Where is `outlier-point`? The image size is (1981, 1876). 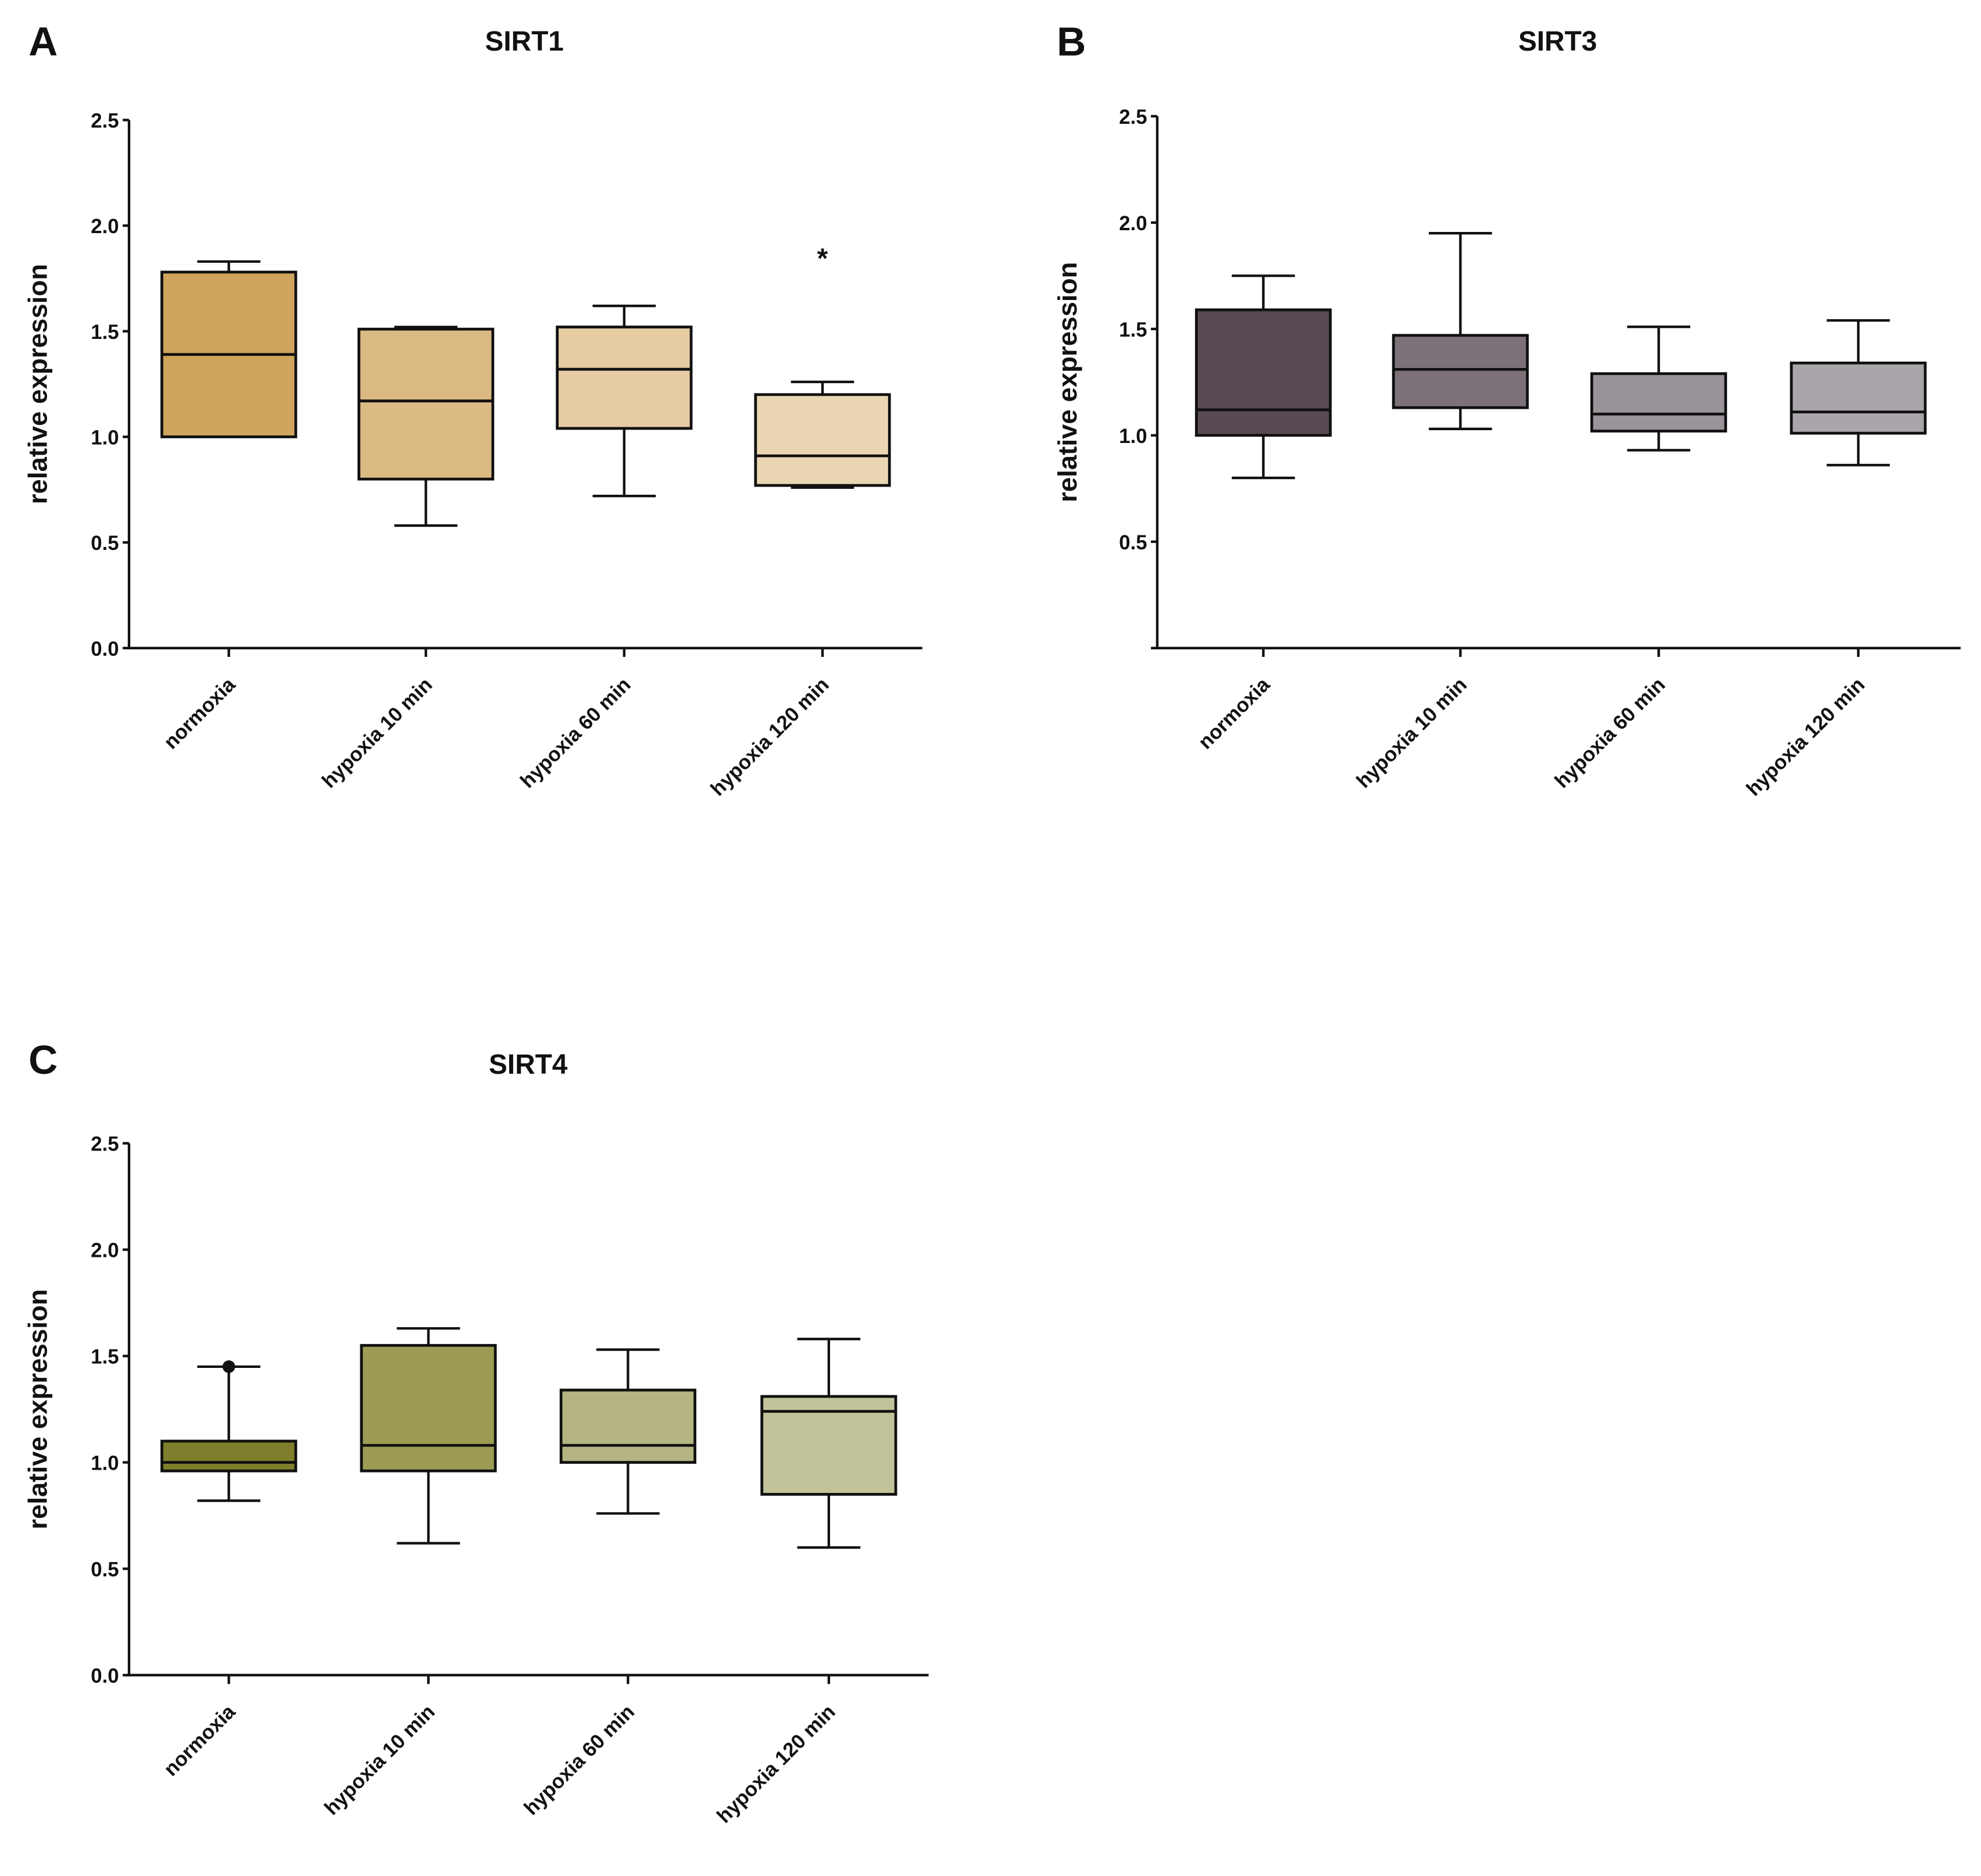 outlier-point is located at coordinates (229, 1366).